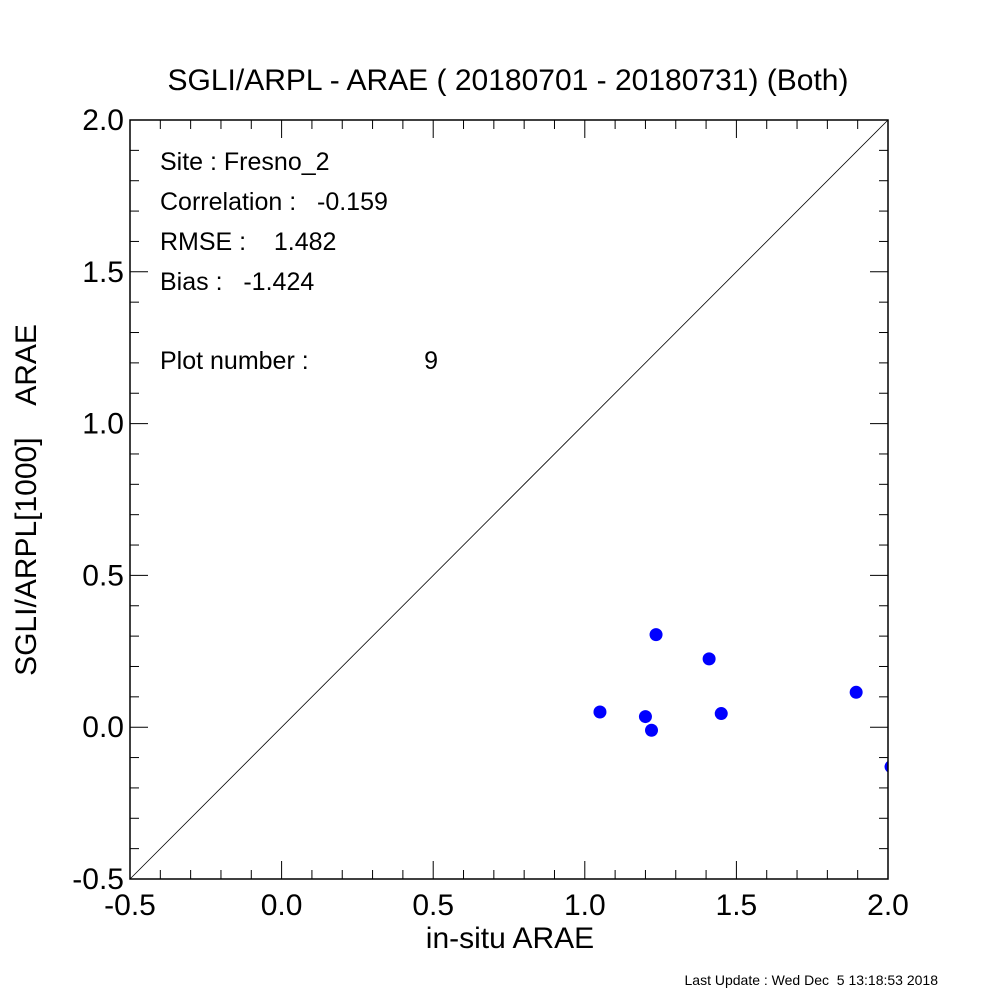  I want to click on y-tick-label: 1.5, so click(103, 272).